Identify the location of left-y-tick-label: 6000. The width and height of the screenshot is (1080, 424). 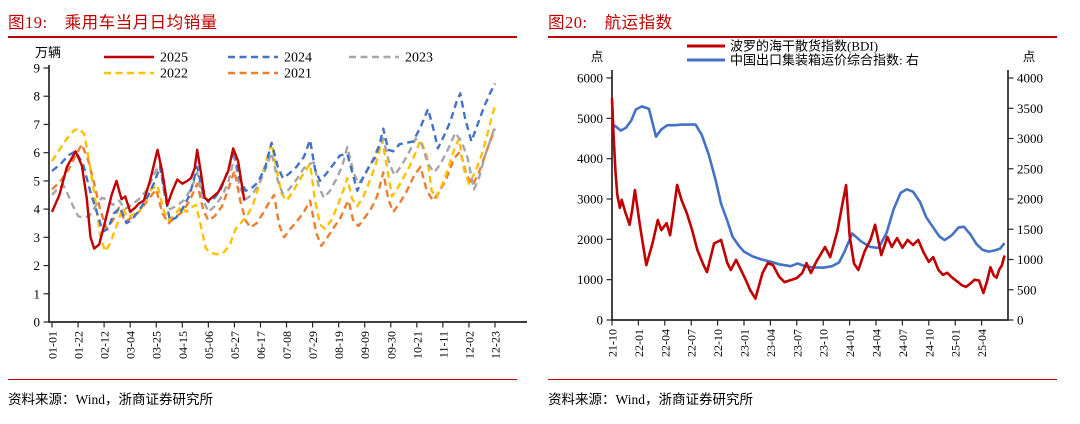
(590, 78).